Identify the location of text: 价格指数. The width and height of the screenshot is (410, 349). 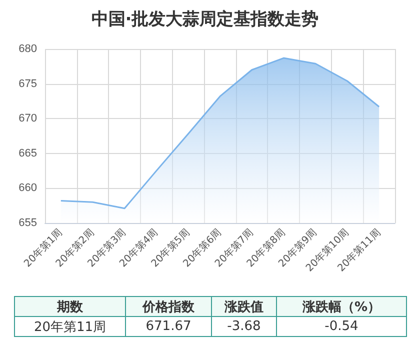
(169, 306).